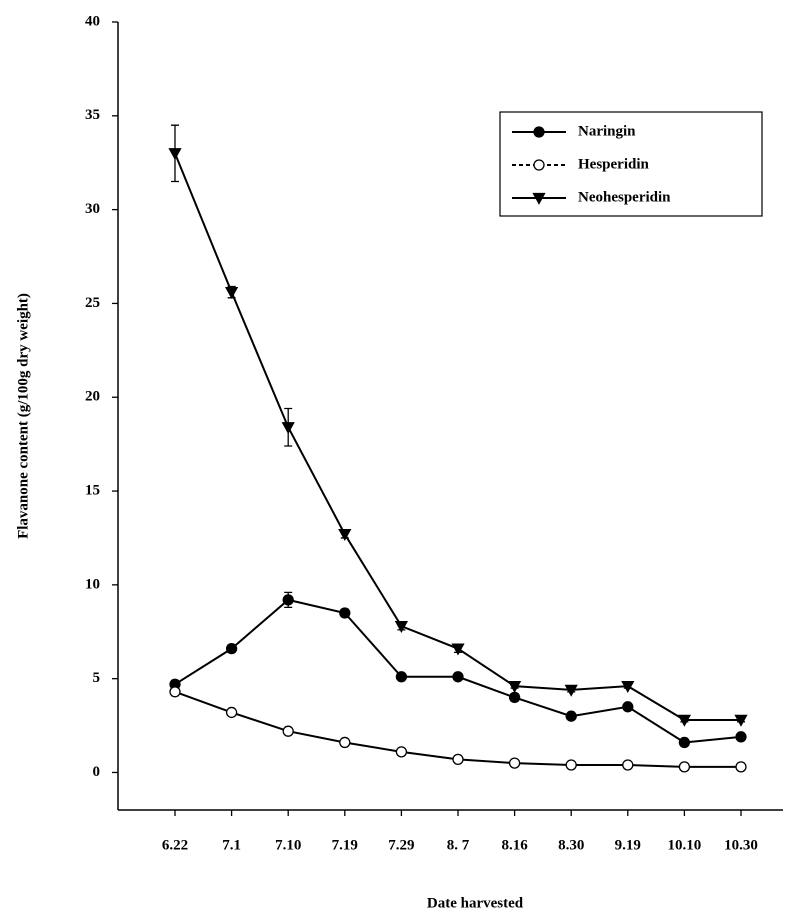 The width and height of the screenshot is (787, 918). What do you see at coordinates (92, 115) in the screenshot?
I see `y-tick-label: 35` at bounding box center [92, 115].